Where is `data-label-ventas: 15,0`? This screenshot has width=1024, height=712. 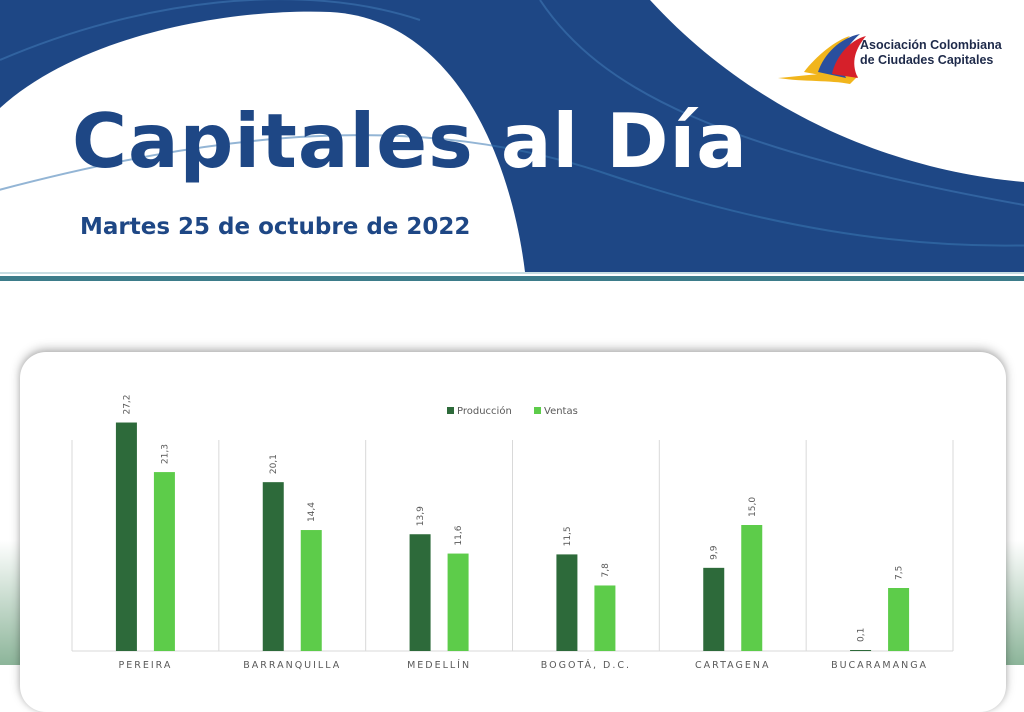 data-label-ventas: 15,0 is located at coordinates (753, 507).